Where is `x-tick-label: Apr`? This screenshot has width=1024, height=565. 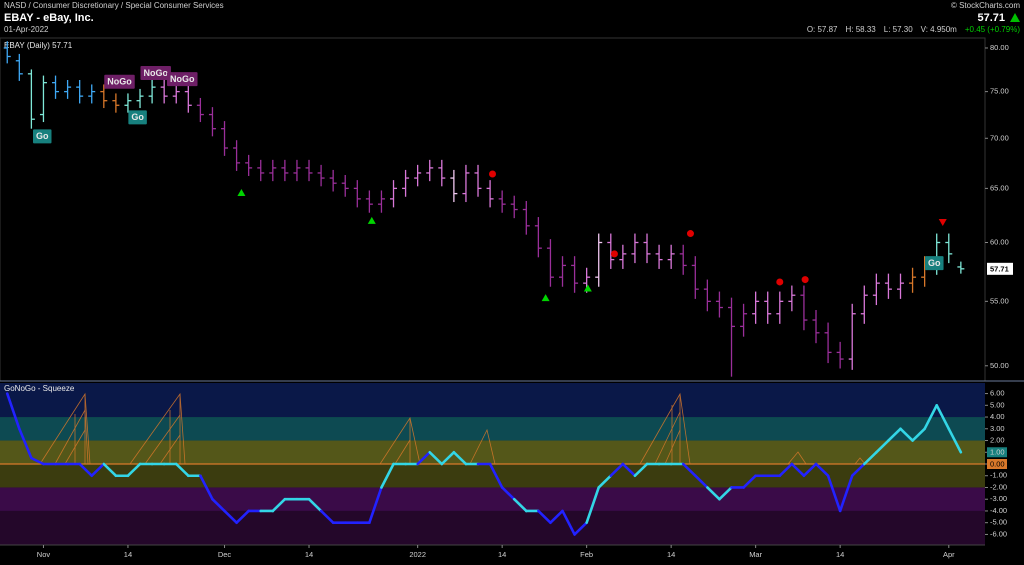
x-tick-label: Apr is located at coordinates (949, 554).